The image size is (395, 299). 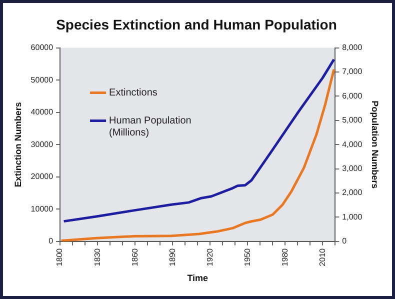 I want to click on y2-tick-label: 3,000, so click(x=352, y=169).